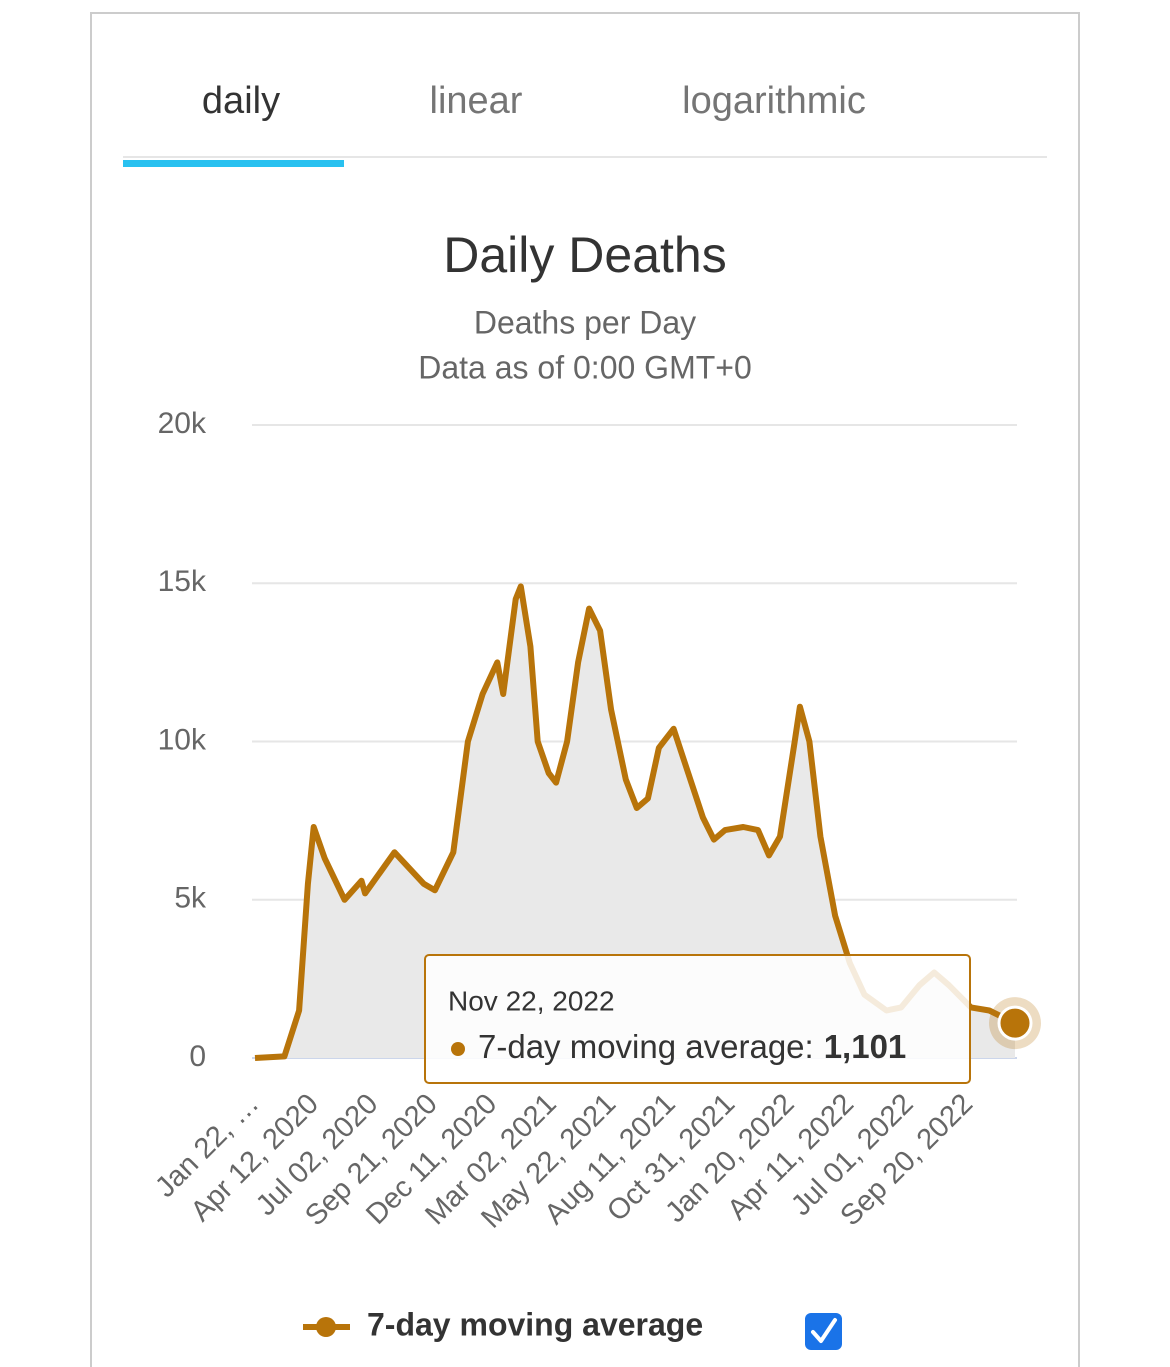  I want to click on checkmark, so click(824, 1330).